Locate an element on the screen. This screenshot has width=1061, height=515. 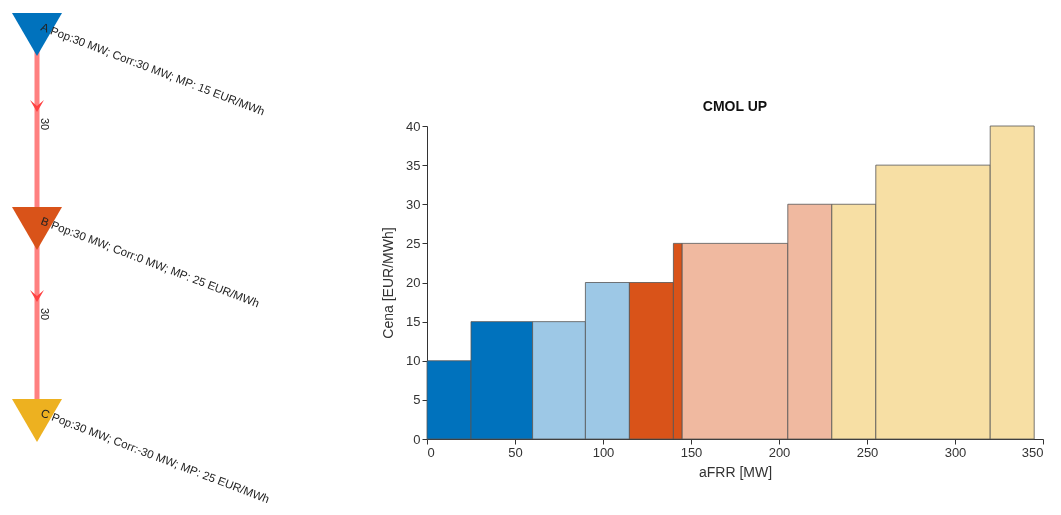
y-tick-label: 15 is located at coordinates (413, 322).